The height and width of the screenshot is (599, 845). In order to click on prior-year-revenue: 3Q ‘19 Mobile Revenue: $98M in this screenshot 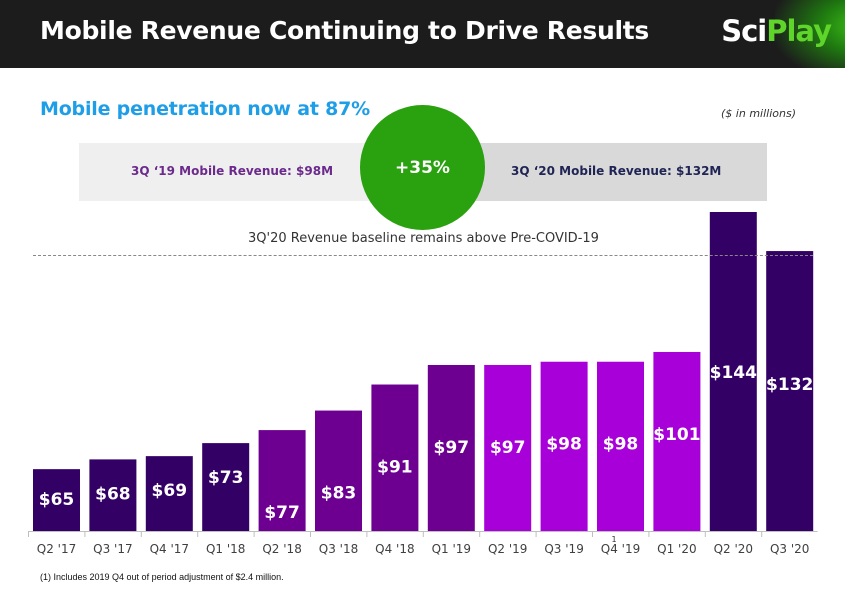, I will do `click(232, 171)`.